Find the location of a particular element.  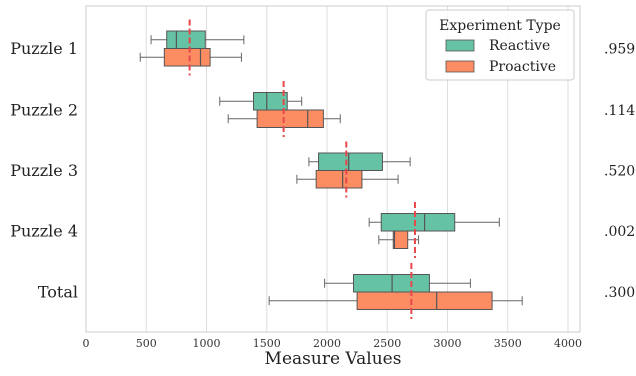

right-label: .300 is located at coordinates (619, 293).